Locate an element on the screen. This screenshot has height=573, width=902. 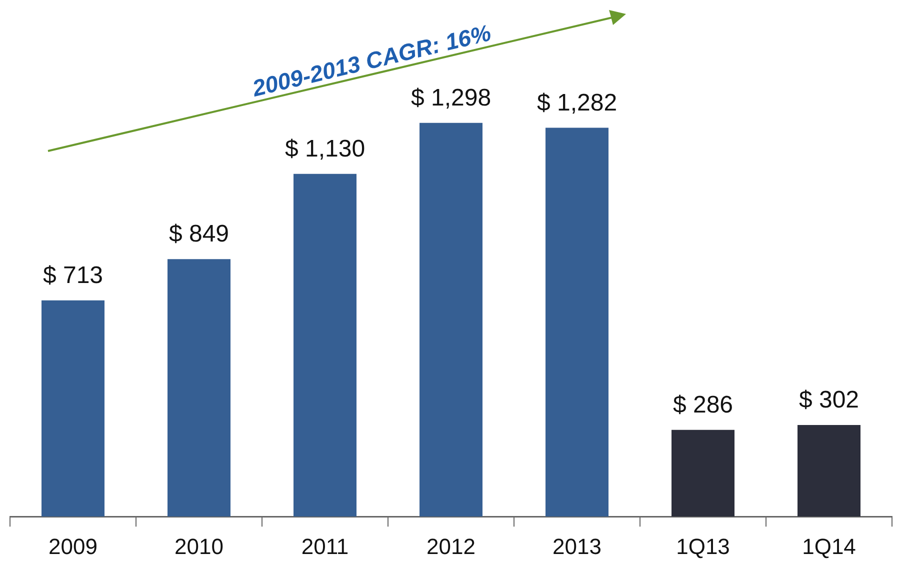
data-label: $ 713 is located at coordinates (73, 275).